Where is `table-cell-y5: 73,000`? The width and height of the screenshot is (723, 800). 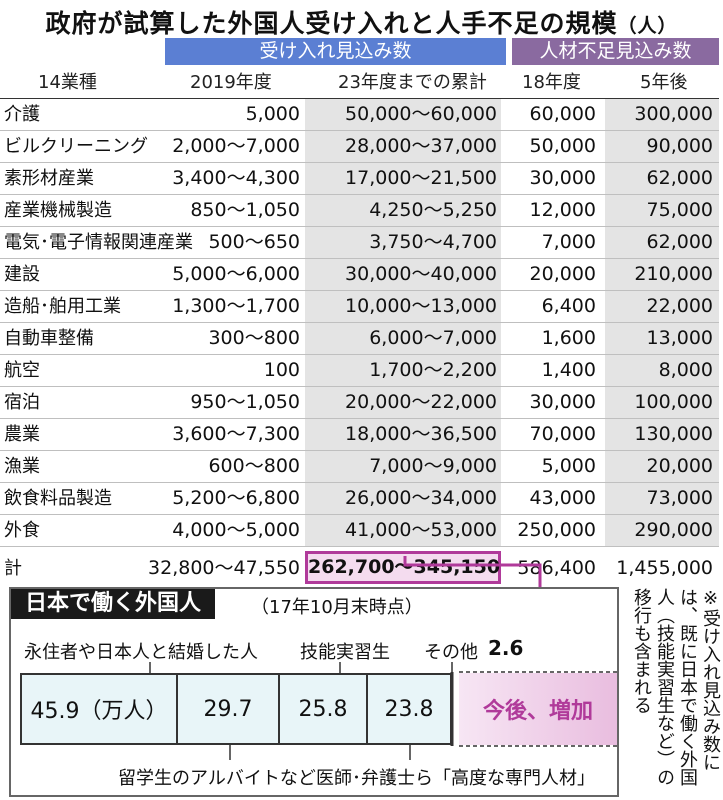 table-cell-y5: 73,000 is located at coordinates (662, 498).